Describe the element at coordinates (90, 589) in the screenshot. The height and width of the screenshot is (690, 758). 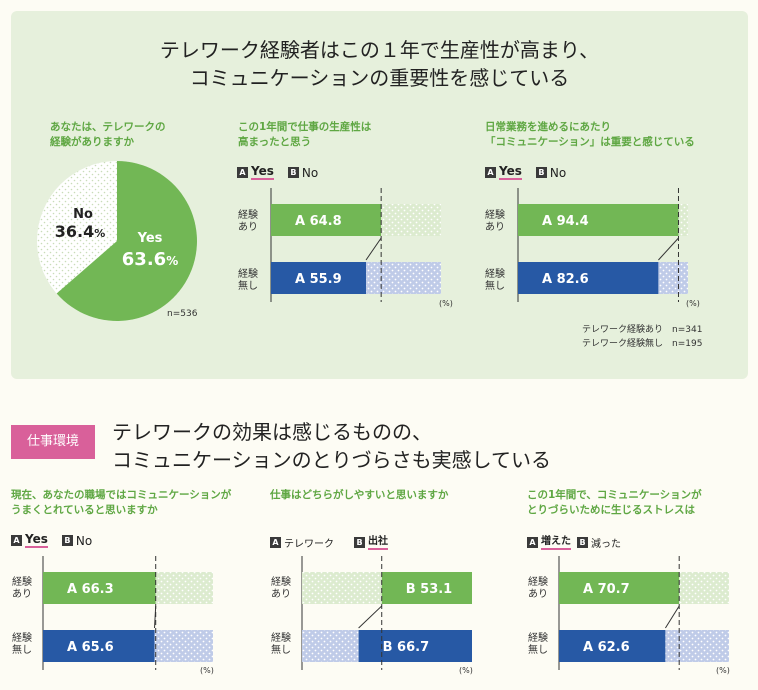
I see `bar-0-value-label: A 66.3` at that location.